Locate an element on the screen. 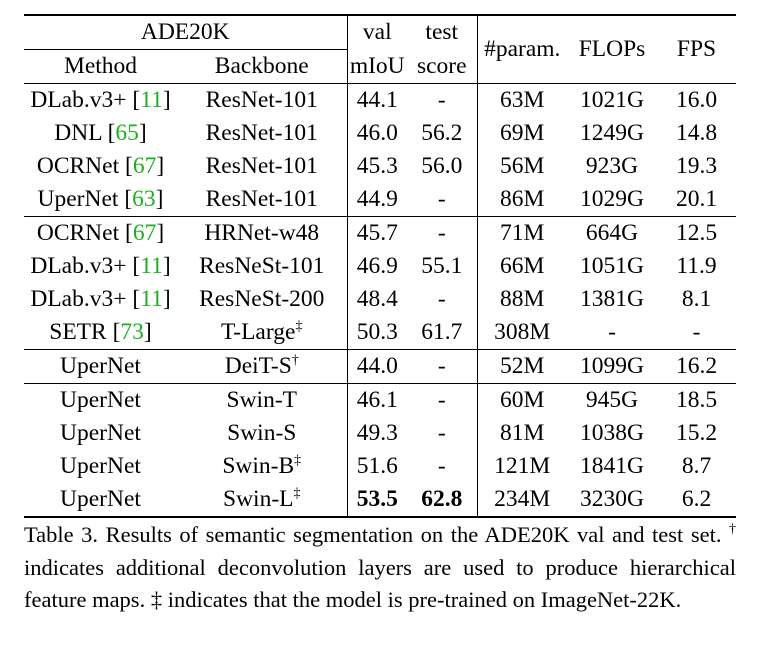 This screenshot has width=758, height=656. backbone-cell: ResNeSt-200 is located at coordinates (262, 299).